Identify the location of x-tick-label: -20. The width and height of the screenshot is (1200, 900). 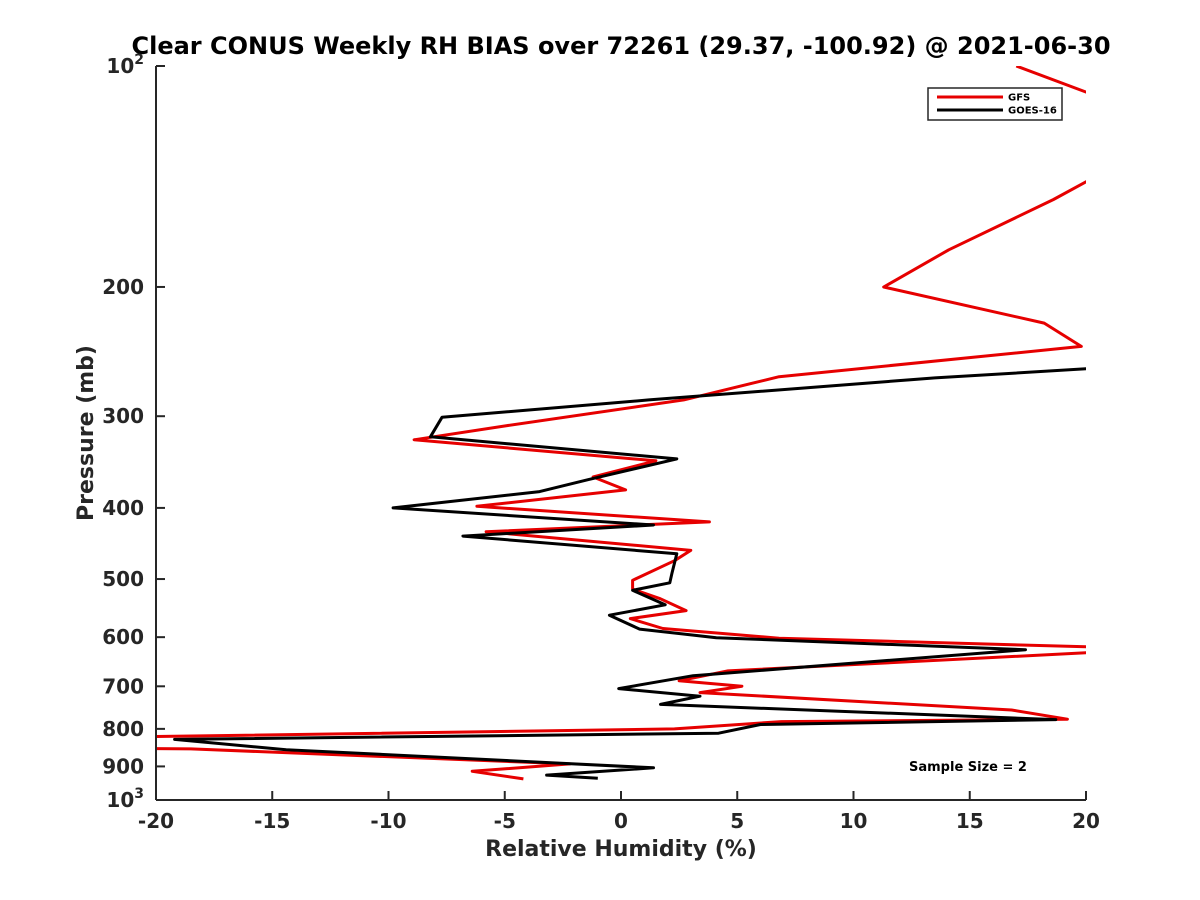
(156, 821).